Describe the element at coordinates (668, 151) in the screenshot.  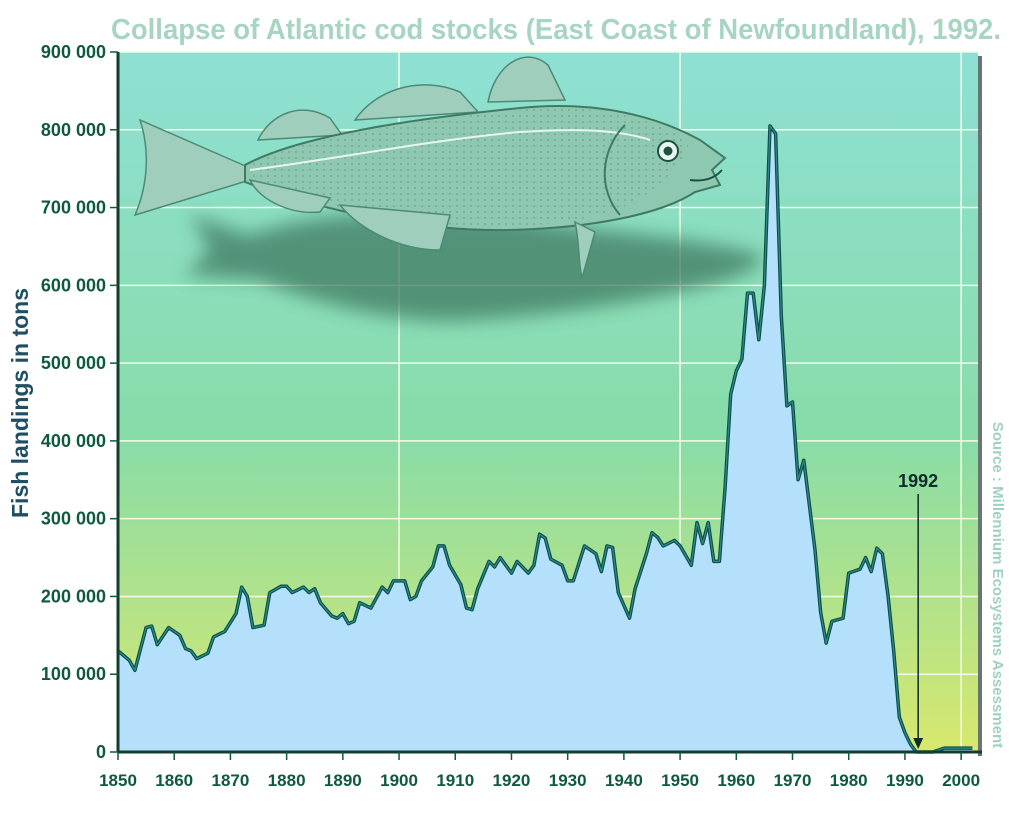
I see `fish-pupil` at that location.